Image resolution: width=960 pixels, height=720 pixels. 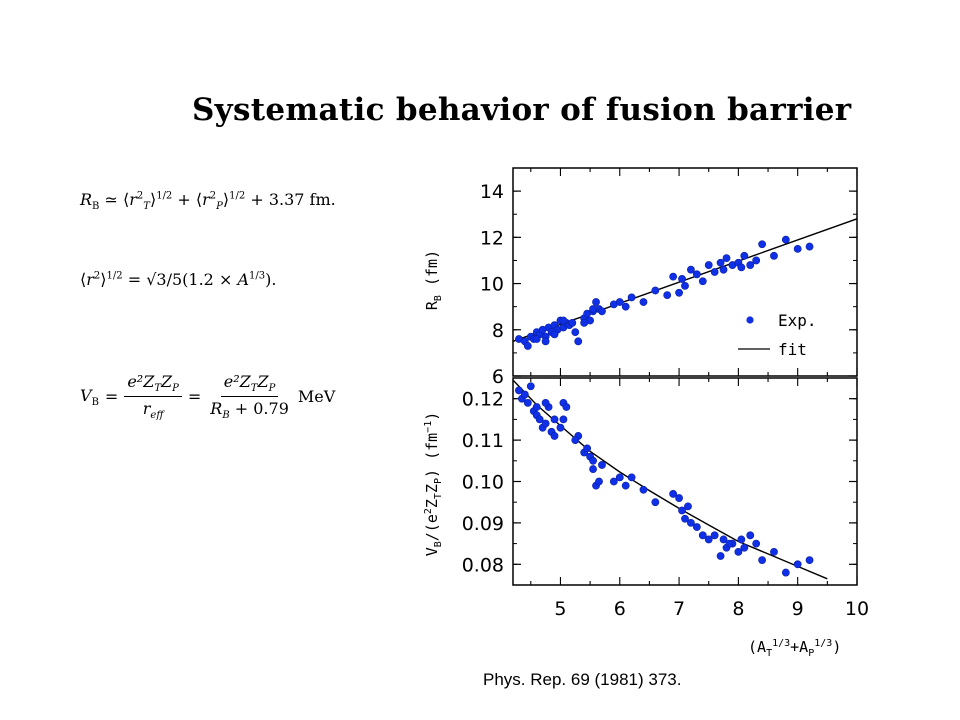 I want to click on page-title: Systematic behavior of fusion barrier, so click(x=522, y=110).